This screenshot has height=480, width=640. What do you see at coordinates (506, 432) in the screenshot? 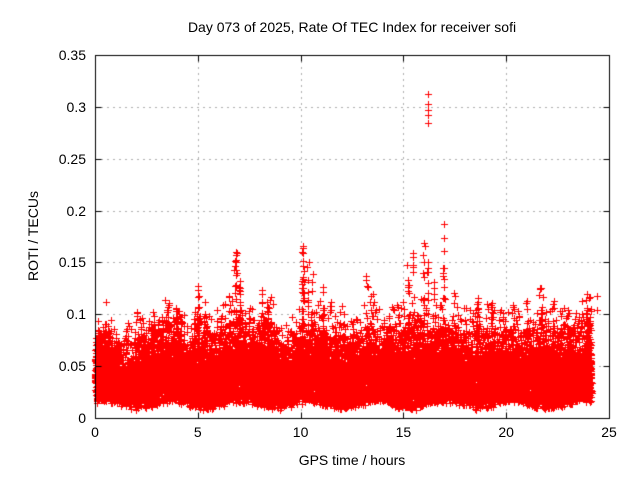
I see `x-tick-label: 20` at bounding box center [506, 432].